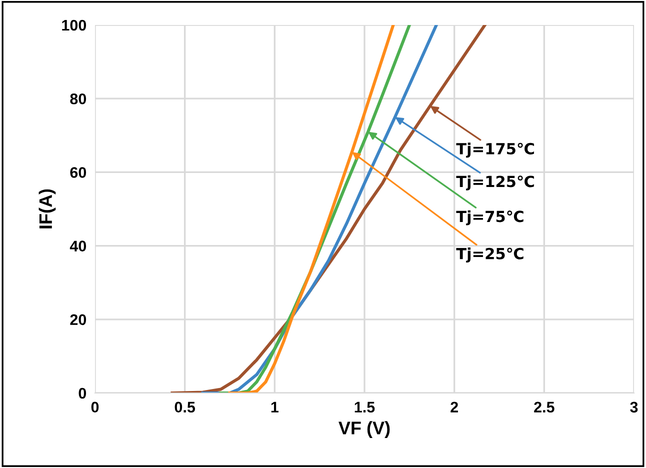 The height and width of the screenshot is (468, 646). Describe the element at coordinates (78, 246) in the screenshot. I see `y-tick-label: 40` at that location.